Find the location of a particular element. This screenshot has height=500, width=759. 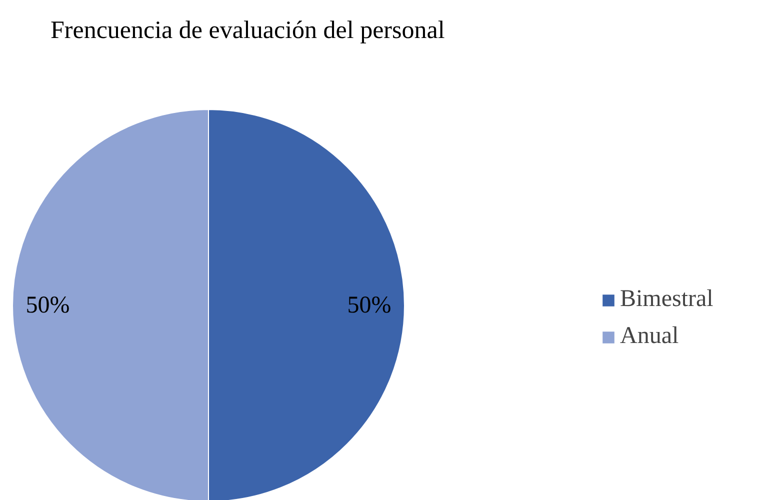

chart-title: Frencuencia de evaluación del personal is located at coordinates (247, 30).